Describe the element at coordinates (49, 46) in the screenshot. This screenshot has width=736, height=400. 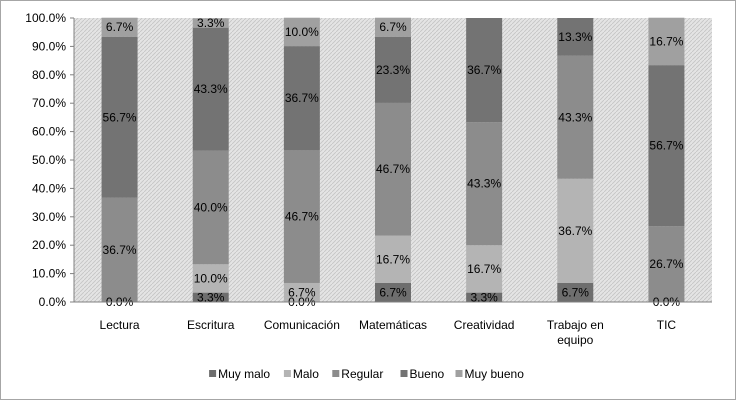
I see `y-tick-label: 90.0%` at that location.